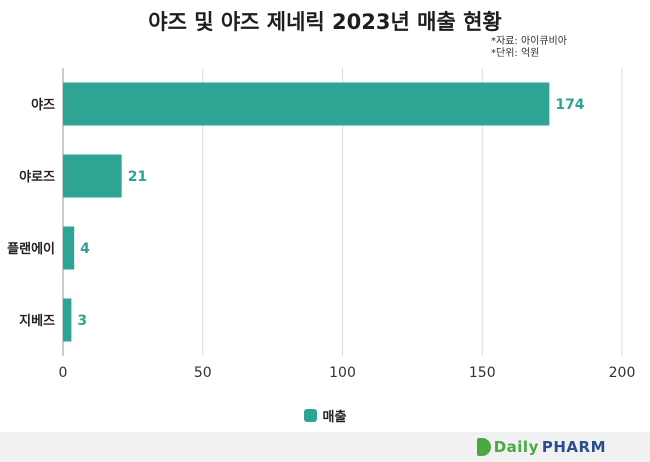 The height and width of the screenshot is (462, 650). What do you see at coordinates (85, 249) in the screenshot?
I see `data-label: 4` at bounding box center [85, 249].